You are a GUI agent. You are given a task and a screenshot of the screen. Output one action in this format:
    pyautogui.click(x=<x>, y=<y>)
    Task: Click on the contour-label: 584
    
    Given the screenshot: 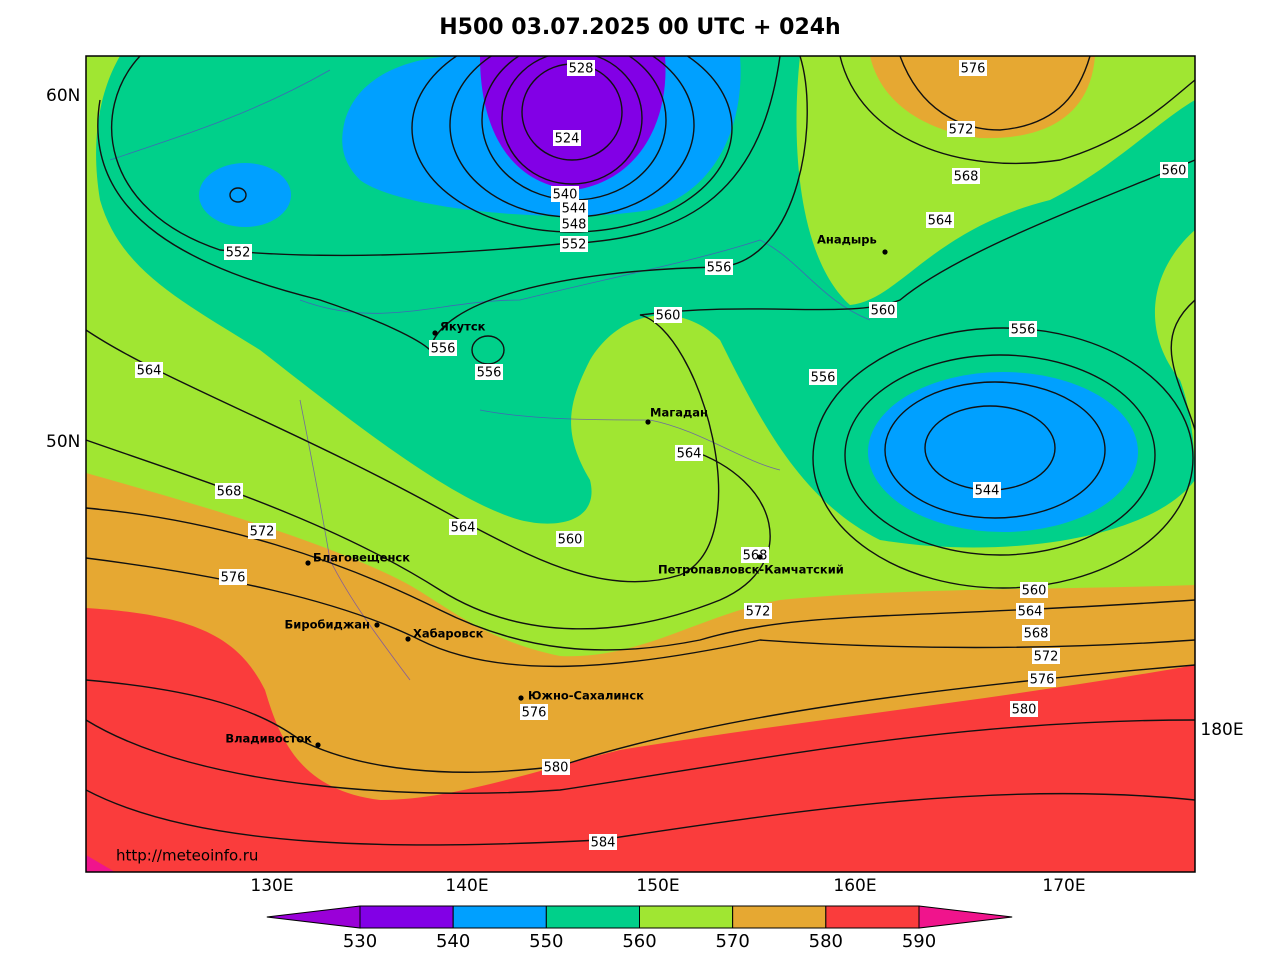 What is the action you would take?
    pyautogui.click(x=603, y=843)
    